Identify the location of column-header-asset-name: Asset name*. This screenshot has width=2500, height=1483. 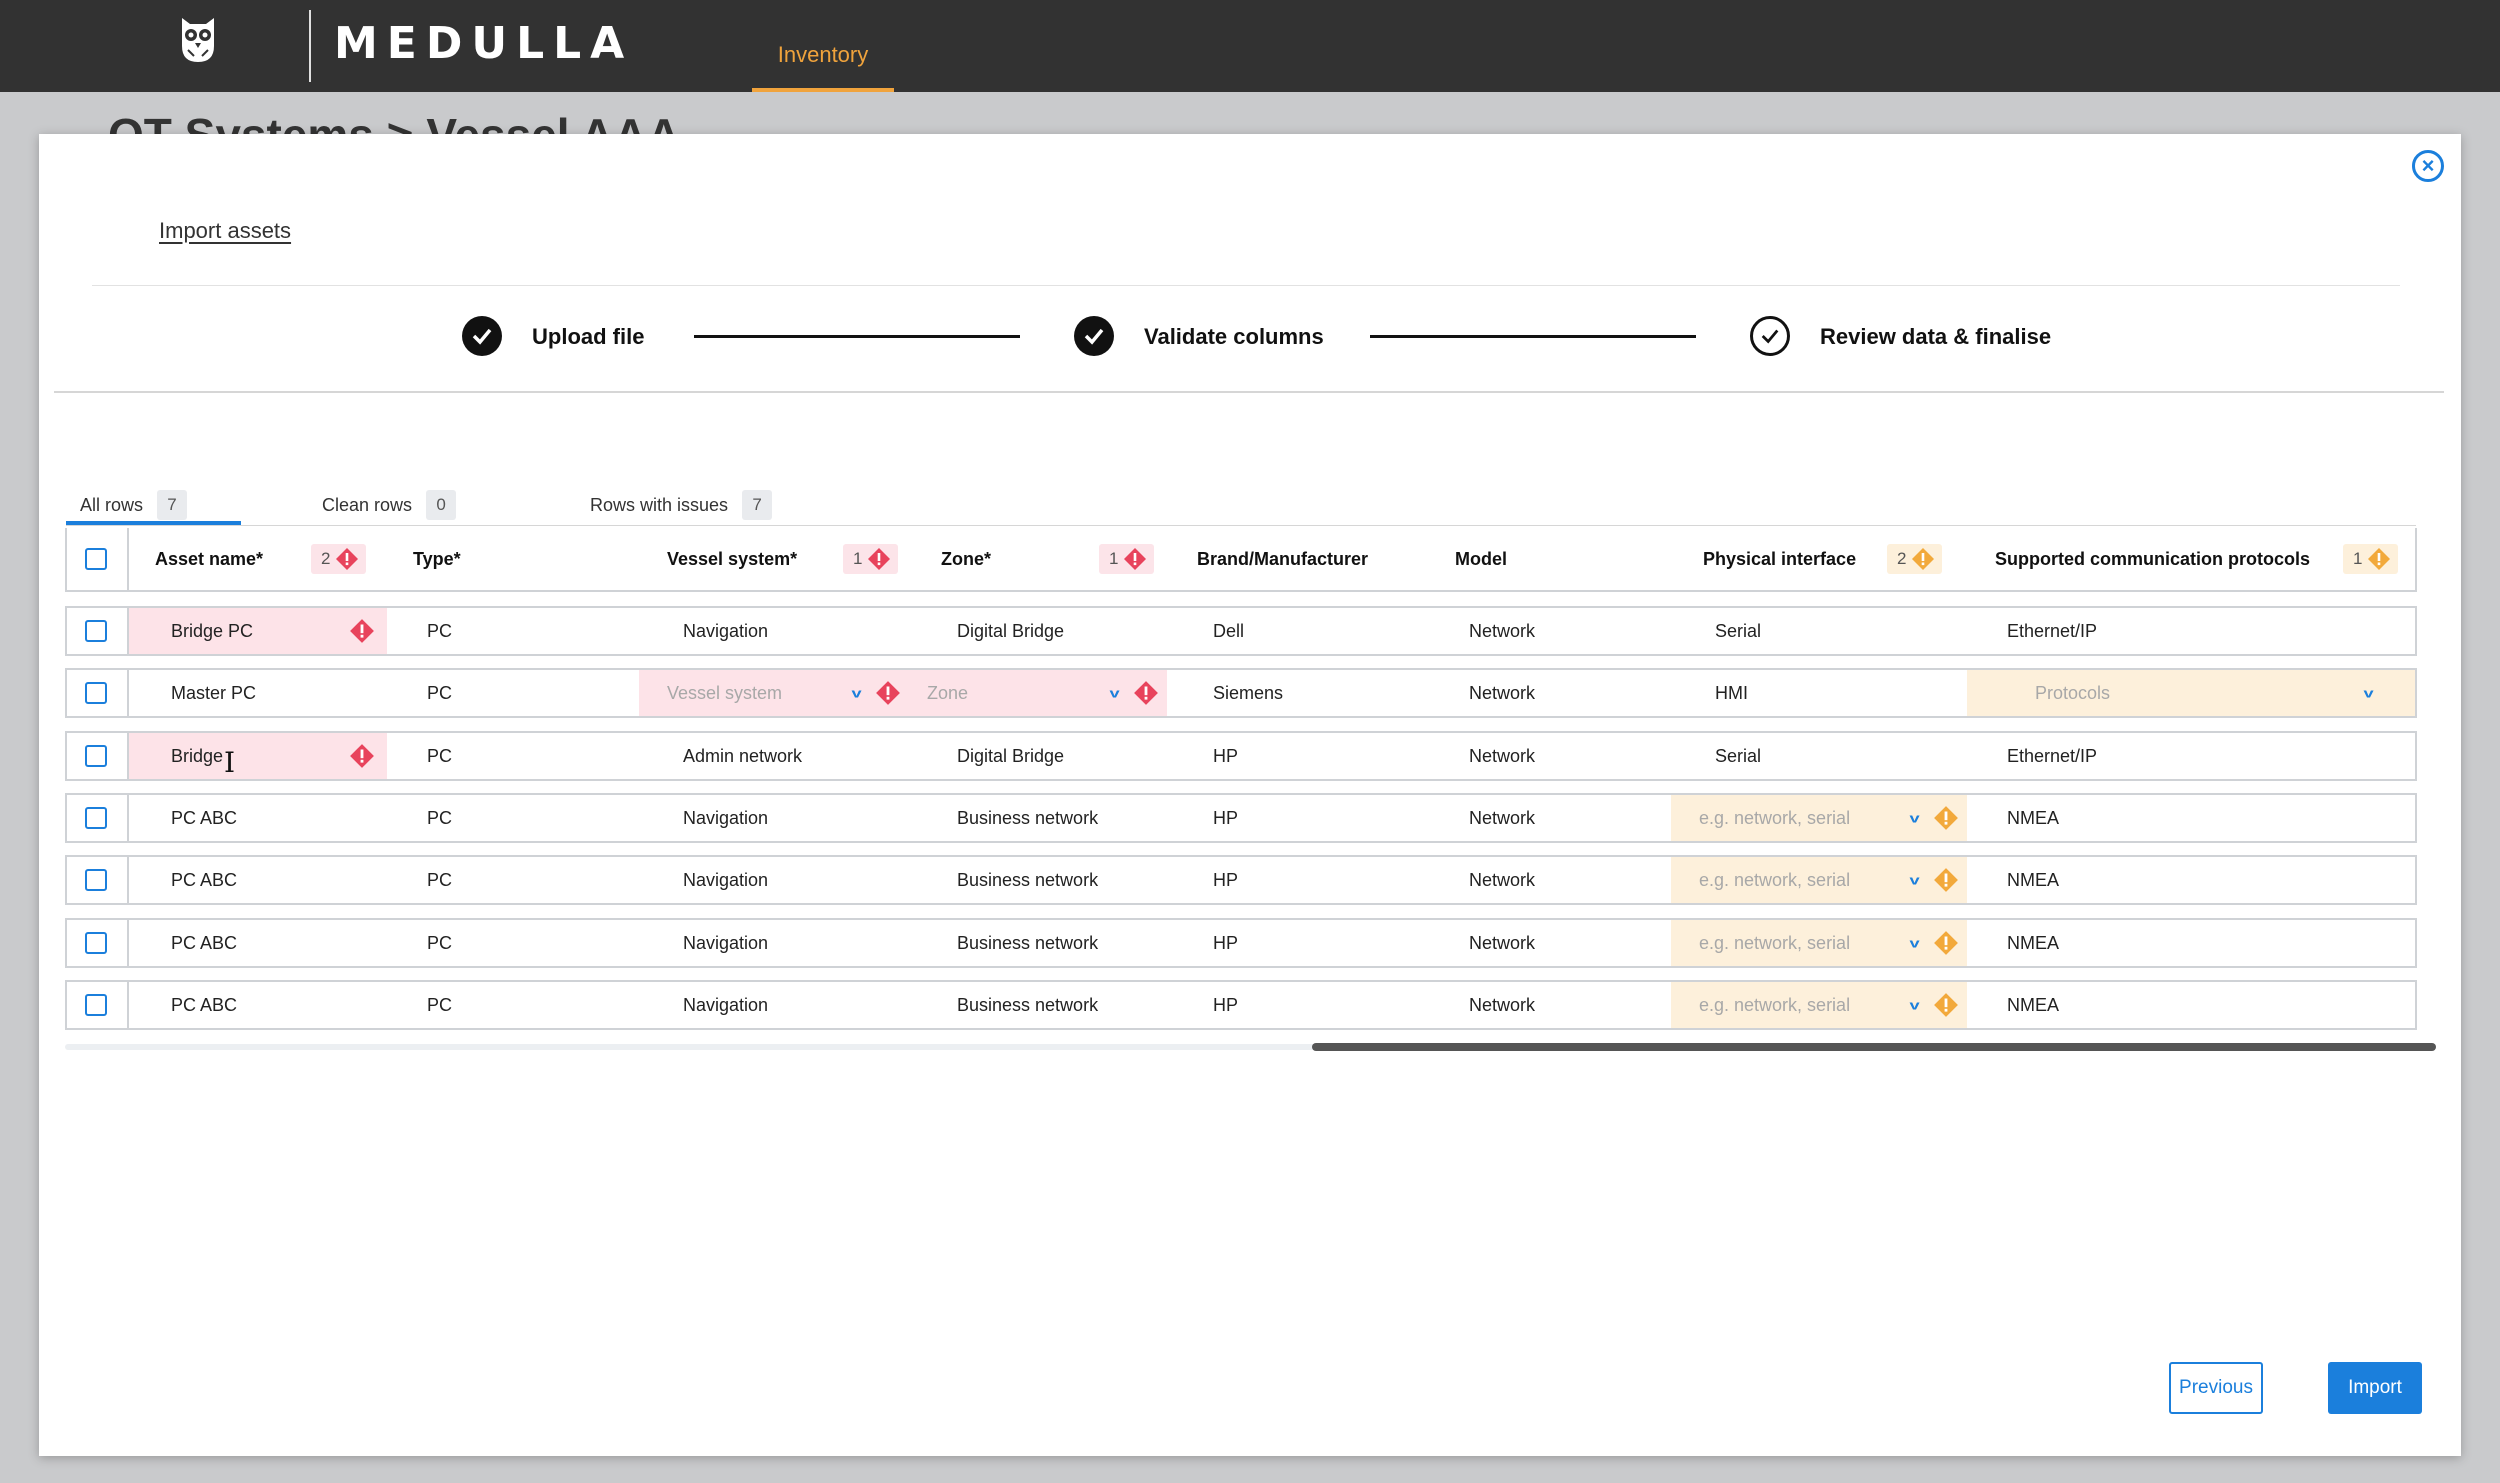
(209, 558).